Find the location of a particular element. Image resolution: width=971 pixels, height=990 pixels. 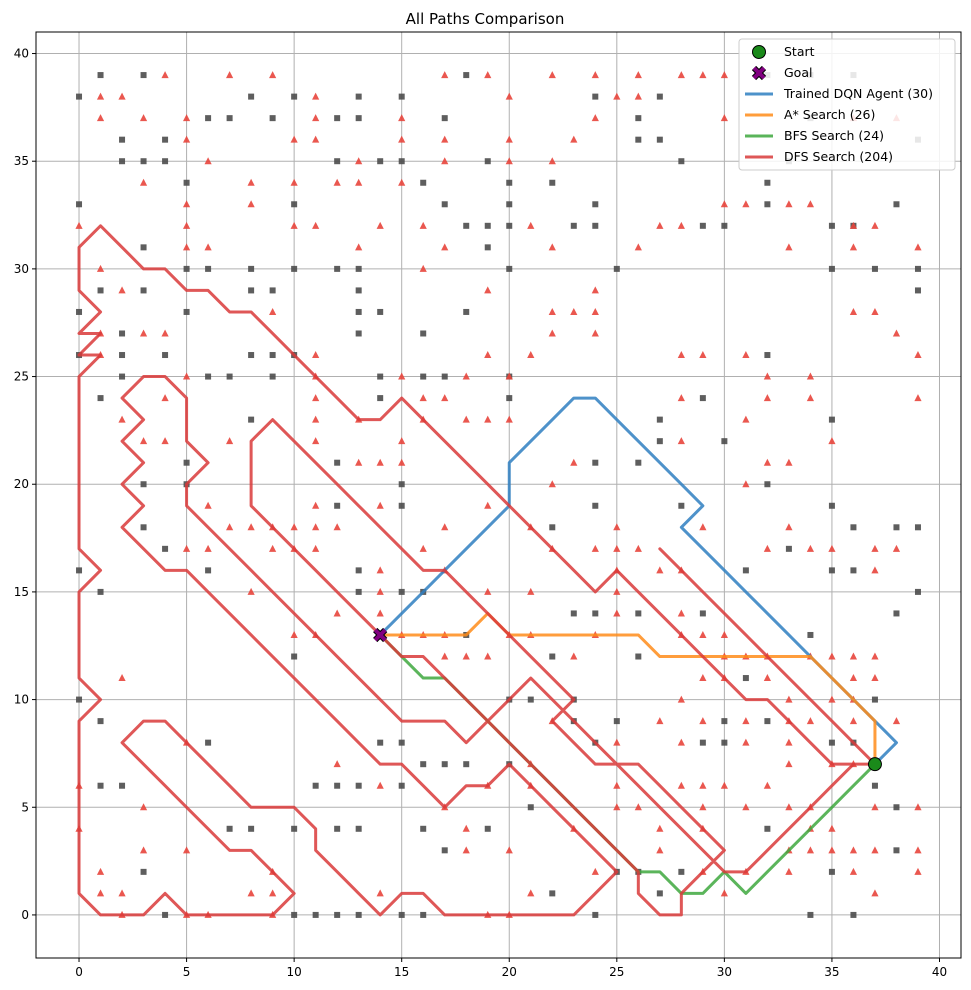

x-tick-label: 40 is located at coordinates (939, 972).